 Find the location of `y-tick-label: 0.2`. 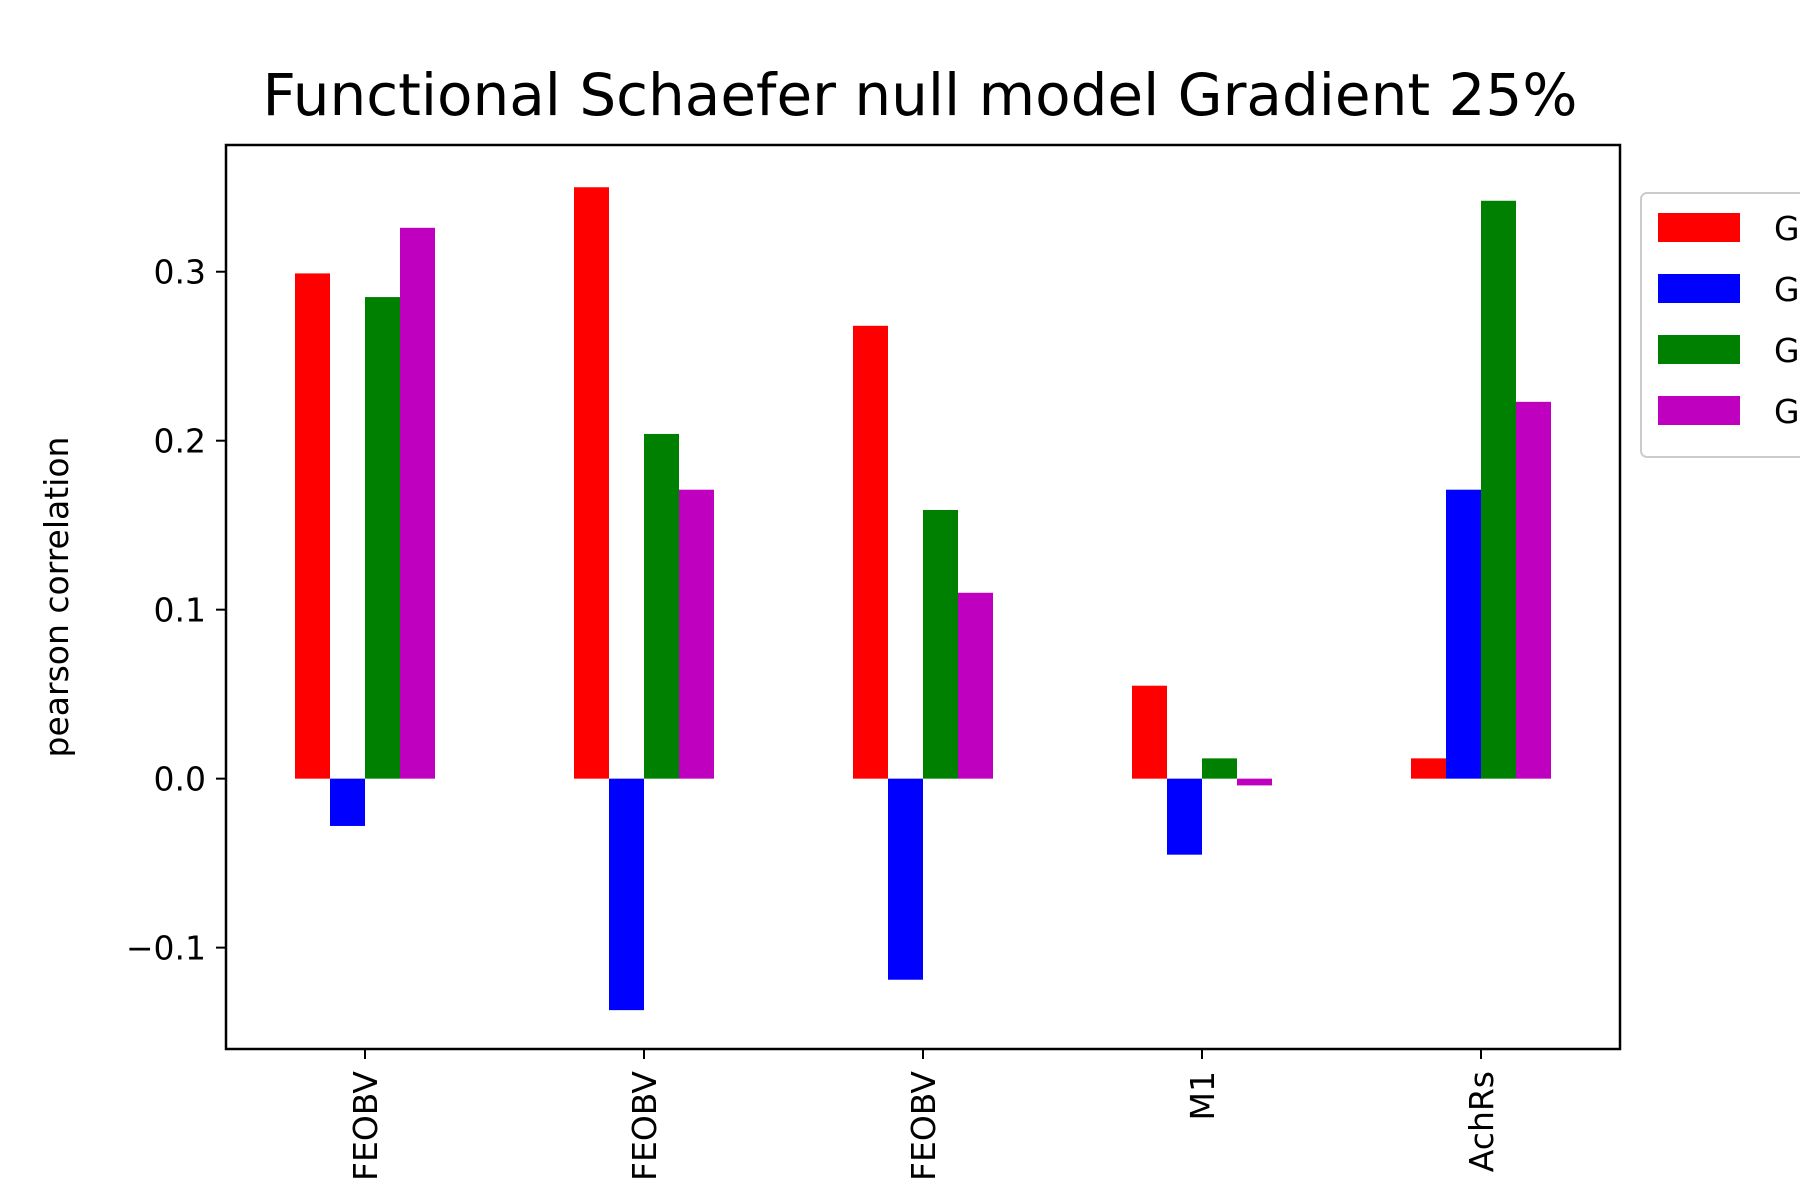

y-tick-label: 0.2 is located at coordinates (180, 441).